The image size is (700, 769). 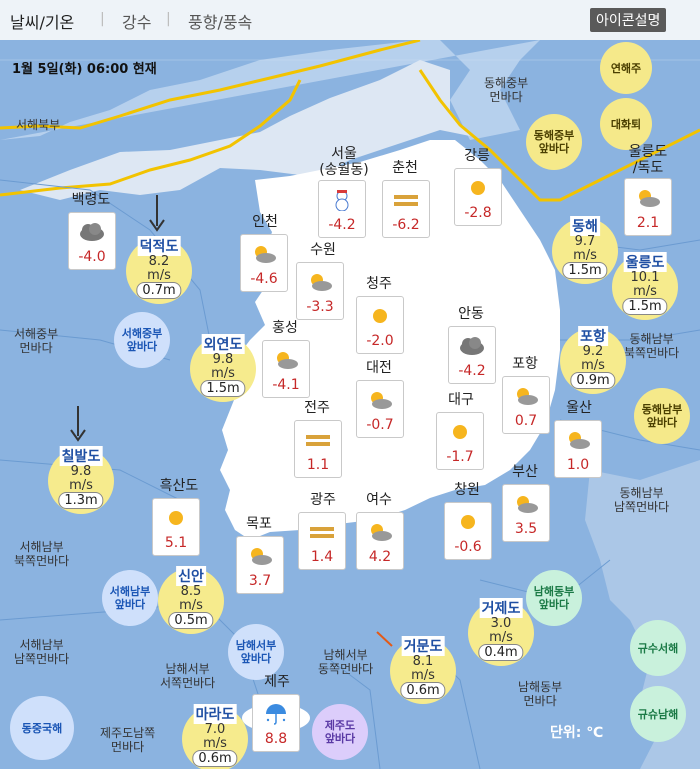 I want to click on city-name: 수원, so click(x=323, y=250).